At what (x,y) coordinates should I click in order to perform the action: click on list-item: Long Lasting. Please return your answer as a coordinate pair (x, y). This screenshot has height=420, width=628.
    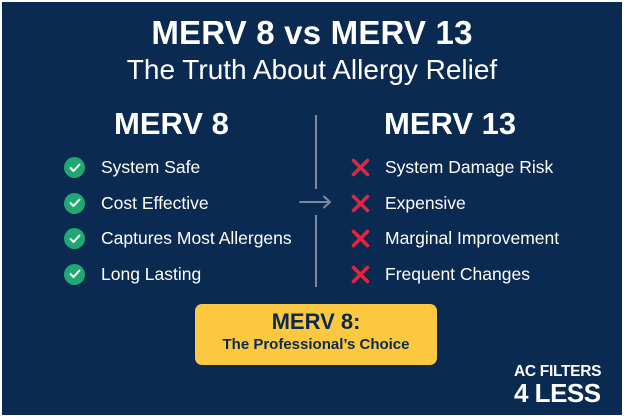
    Looking at the image, I should click on (178, 275).